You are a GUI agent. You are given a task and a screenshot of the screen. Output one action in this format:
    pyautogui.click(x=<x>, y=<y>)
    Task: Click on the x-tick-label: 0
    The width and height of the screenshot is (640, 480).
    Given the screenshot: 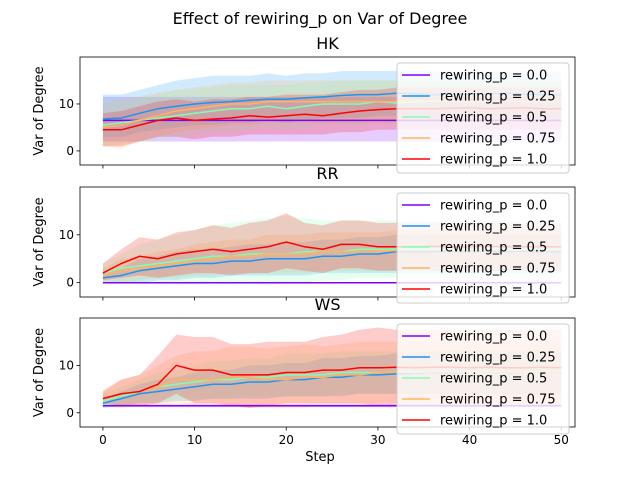 What is the action you would take?
    pyautogui.click(x=103, y=440)
    